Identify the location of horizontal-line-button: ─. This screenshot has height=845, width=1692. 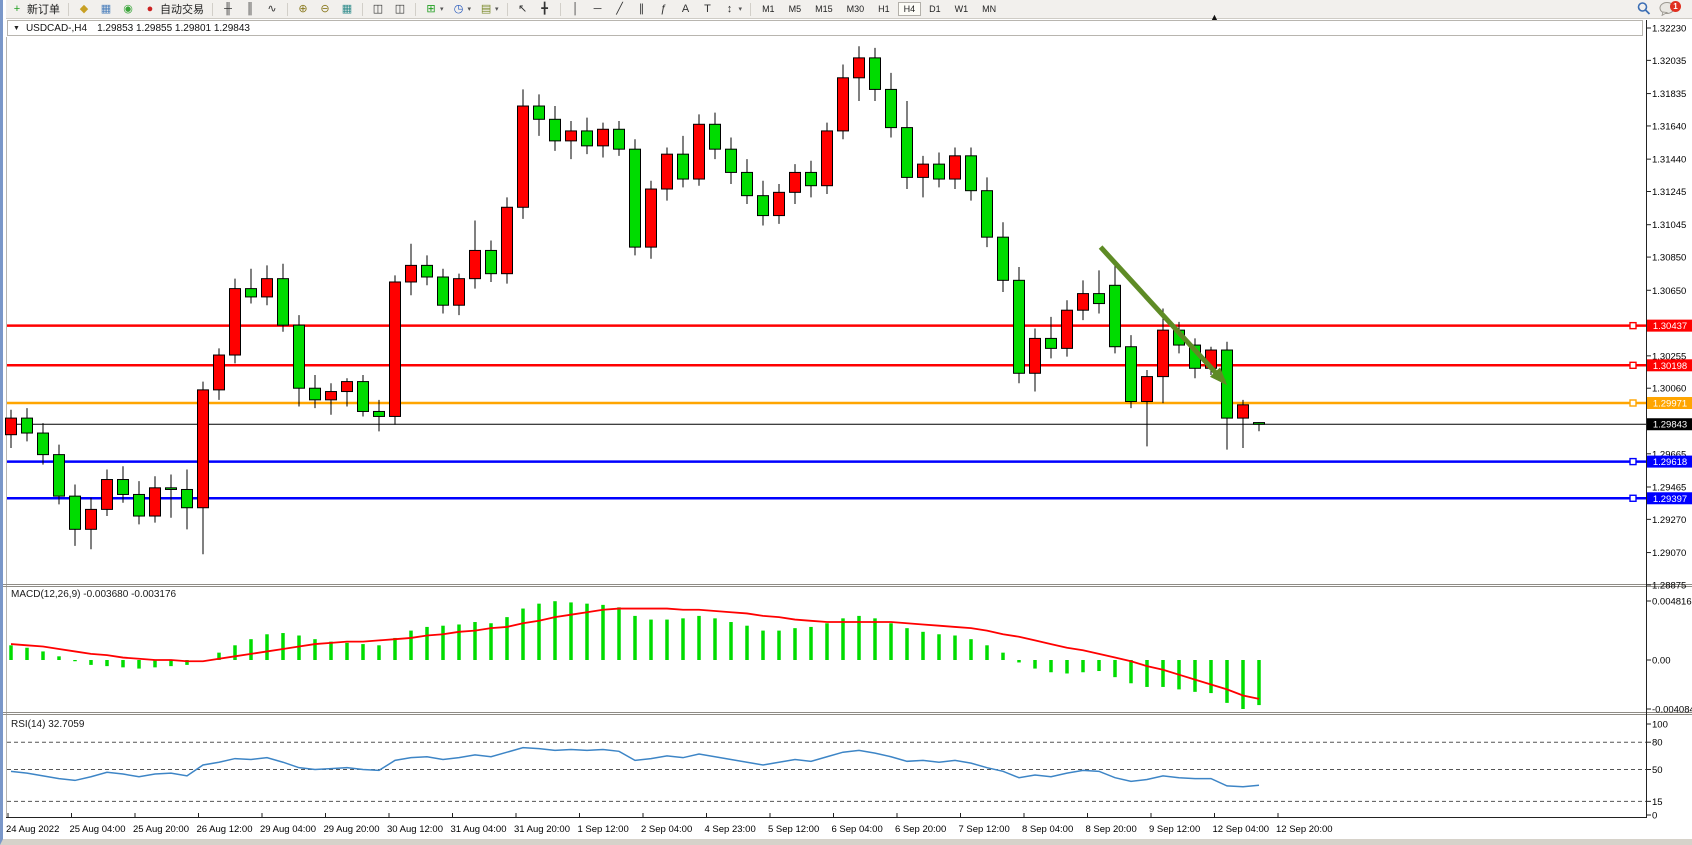
(598, 9).